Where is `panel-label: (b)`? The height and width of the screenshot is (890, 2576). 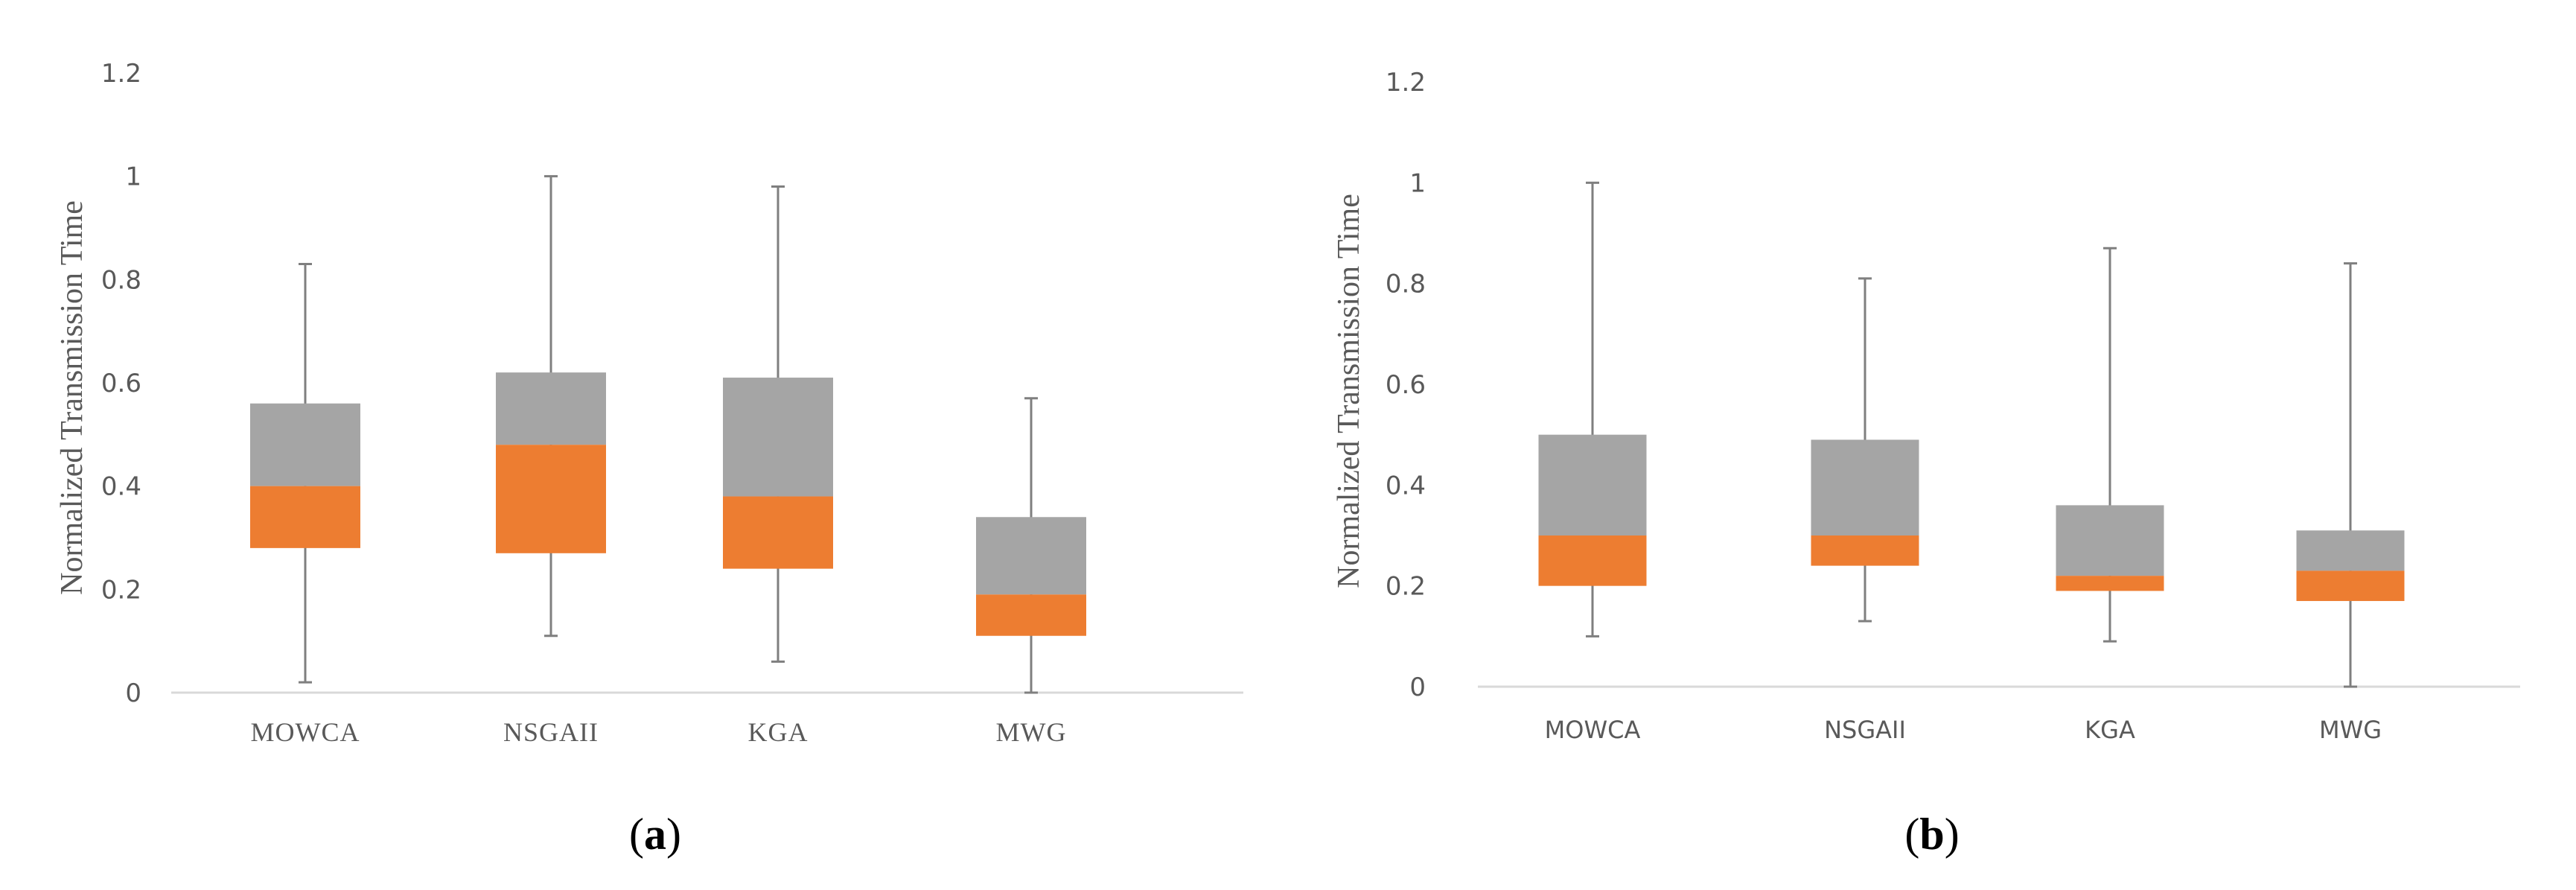 panel-label: (b) is located at coordinates (1931, 834).